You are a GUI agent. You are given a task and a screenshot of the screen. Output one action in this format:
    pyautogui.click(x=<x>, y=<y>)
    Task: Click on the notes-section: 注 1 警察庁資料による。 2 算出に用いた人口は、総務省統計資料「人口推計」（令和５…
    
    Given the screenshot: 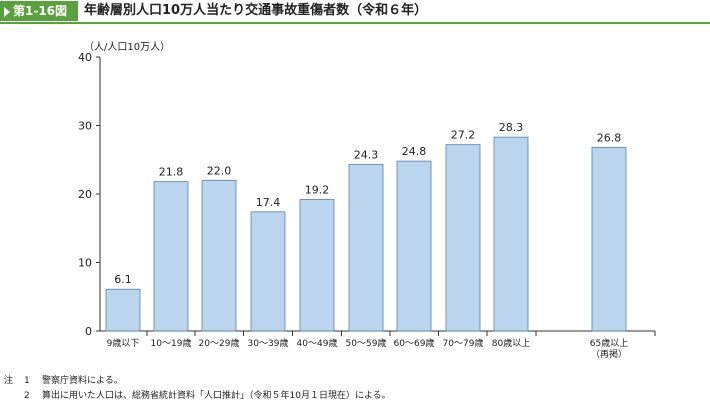 What is the action you would take?
    pyautogui.click(x=197, y=389)
    